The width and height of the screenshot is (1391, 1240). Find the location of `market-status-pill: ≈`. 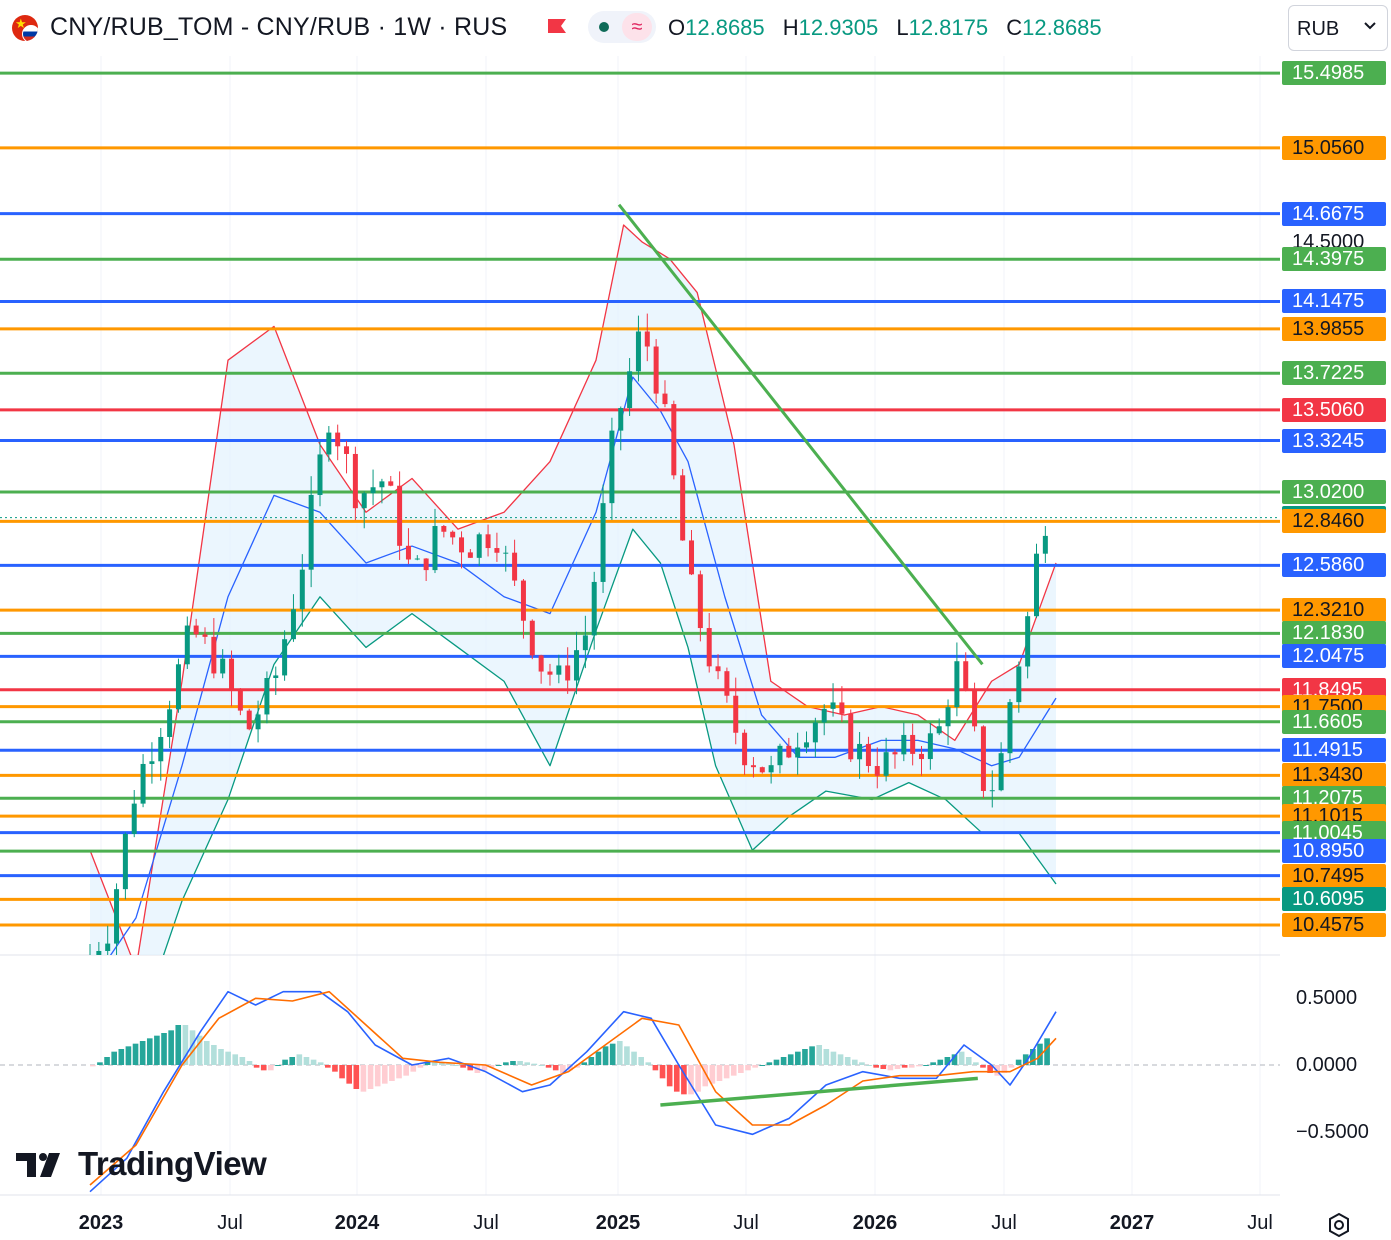

market-status-pill: ≈ is located at coordinates (622, 27).